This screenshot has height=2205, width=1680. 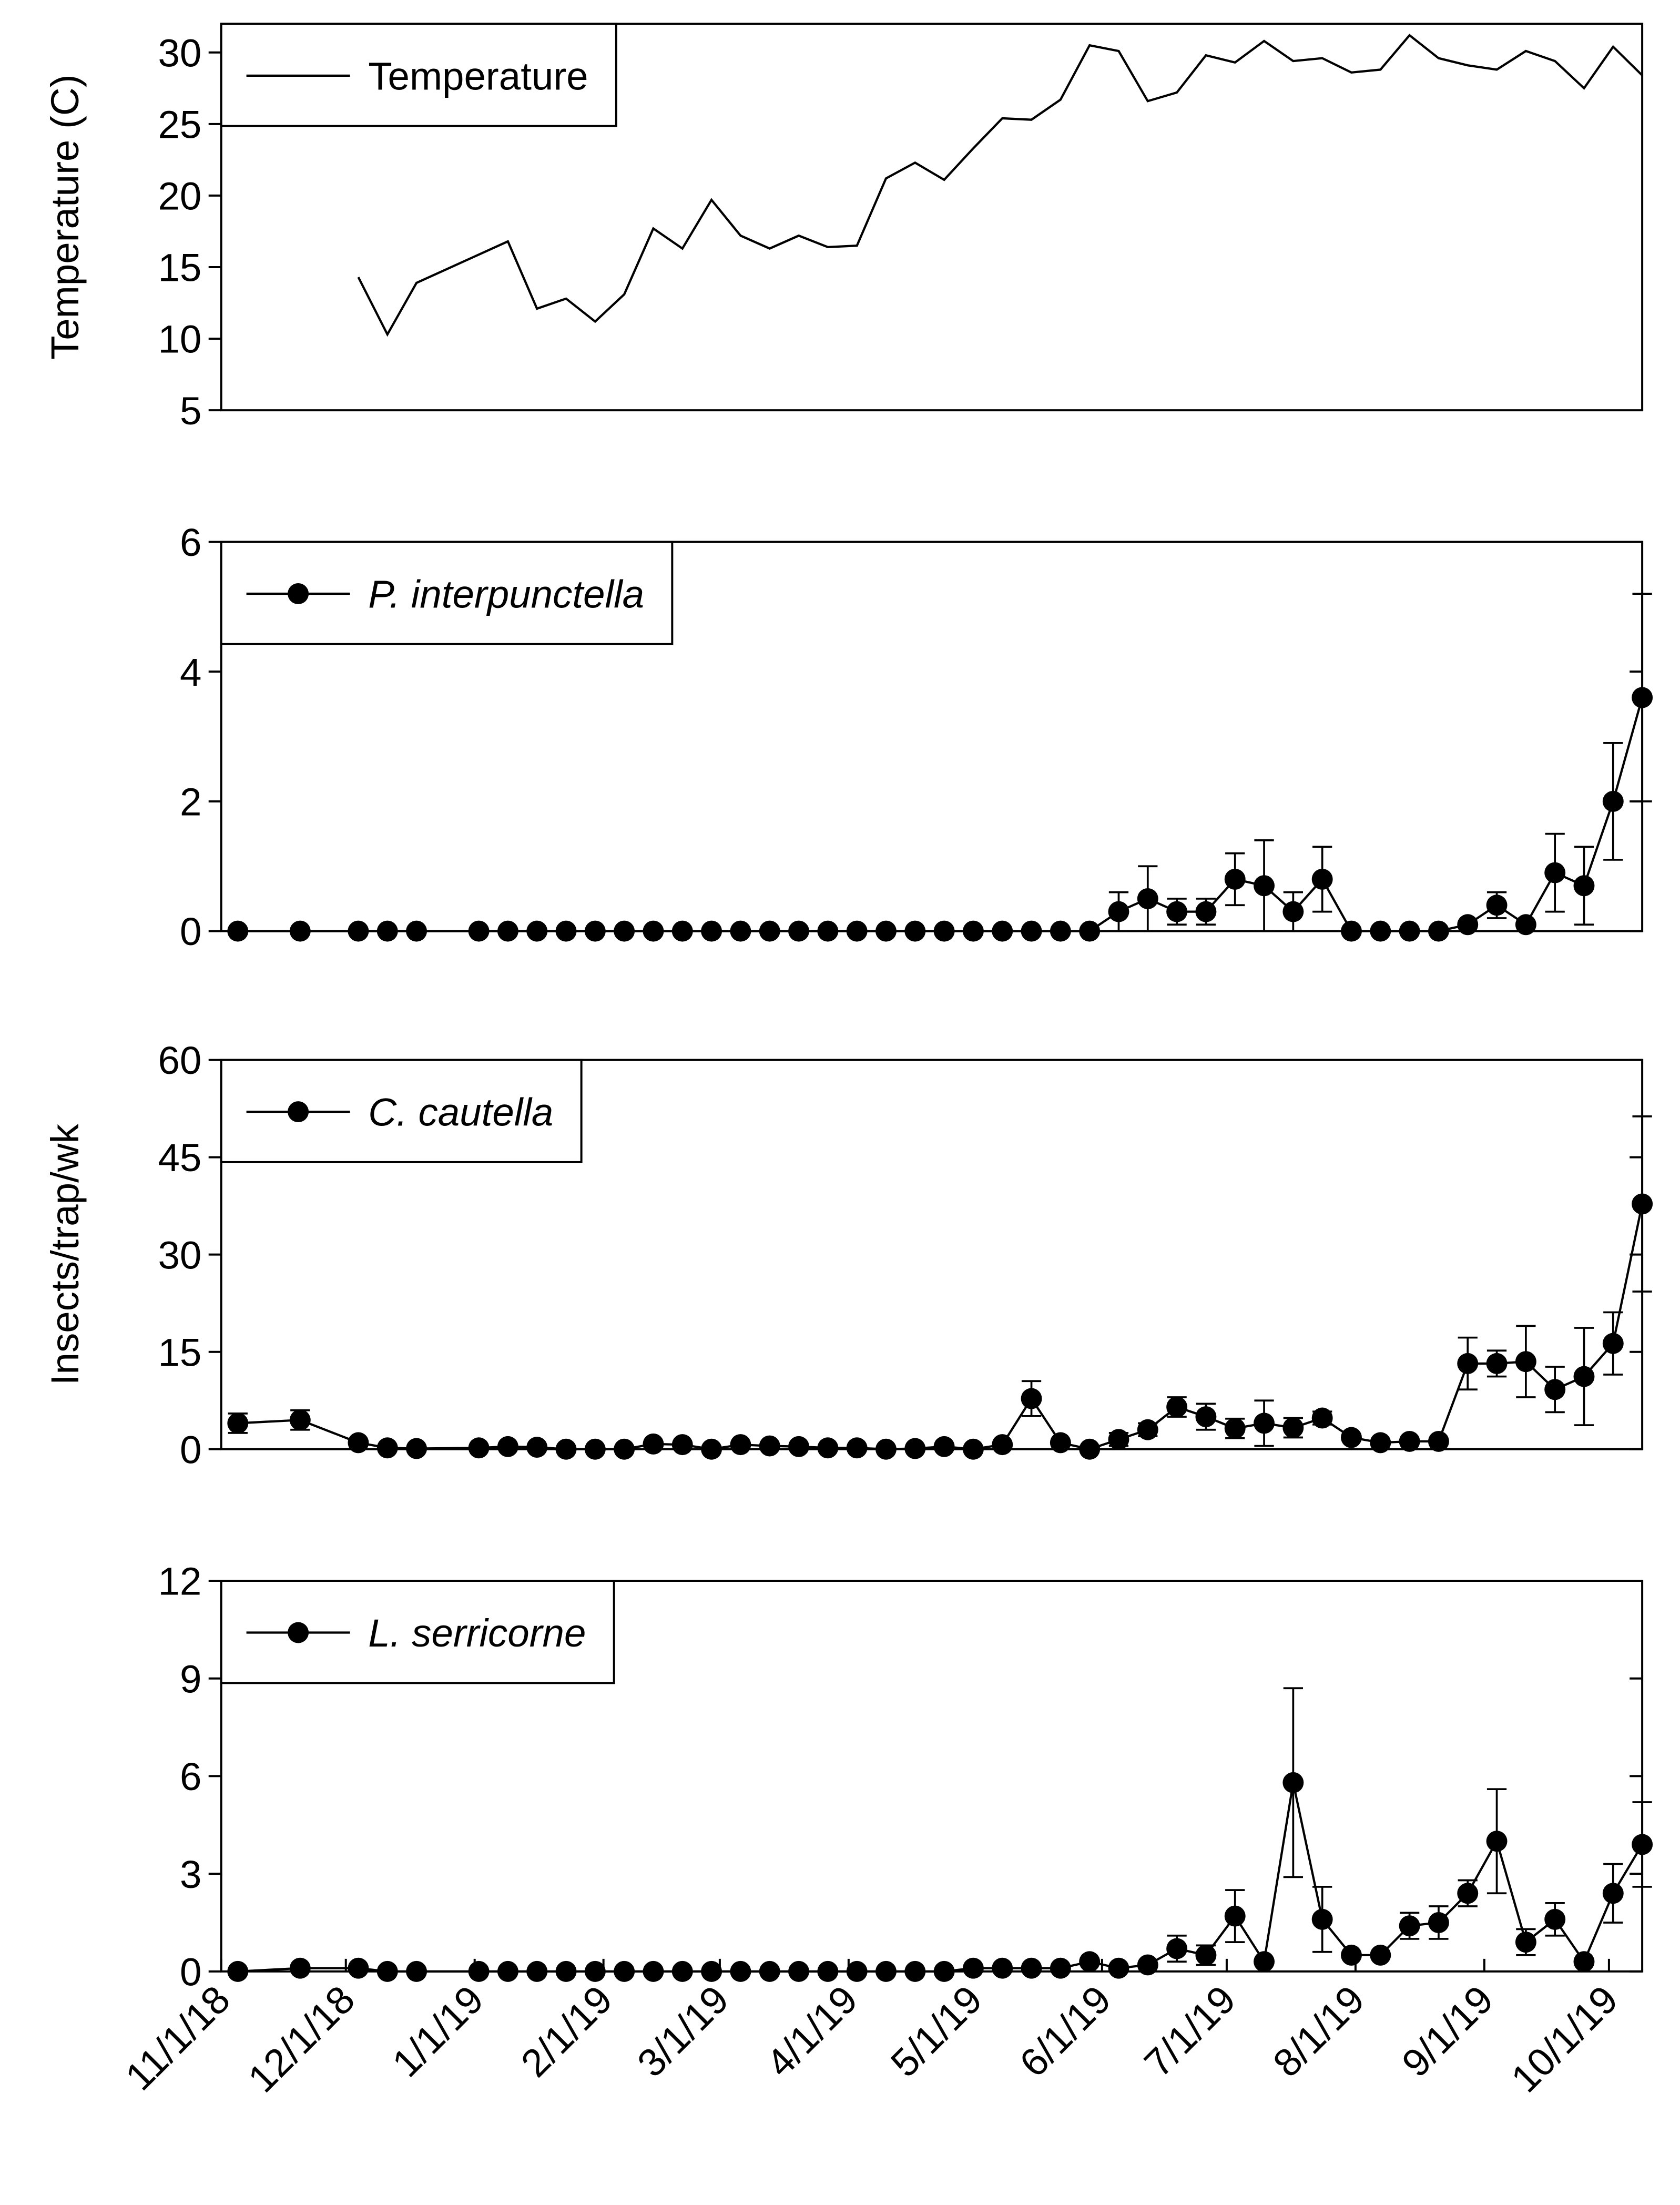 I want to click on y-tick-label: 9, so click(x=190, y=1679).